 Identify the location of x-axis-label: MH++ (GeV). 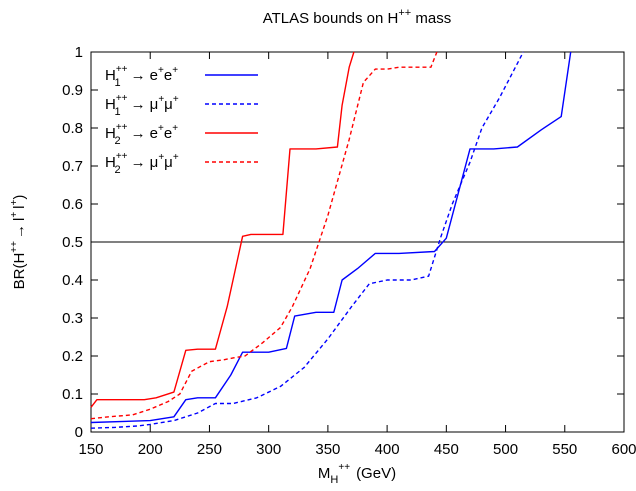
(357, 474).